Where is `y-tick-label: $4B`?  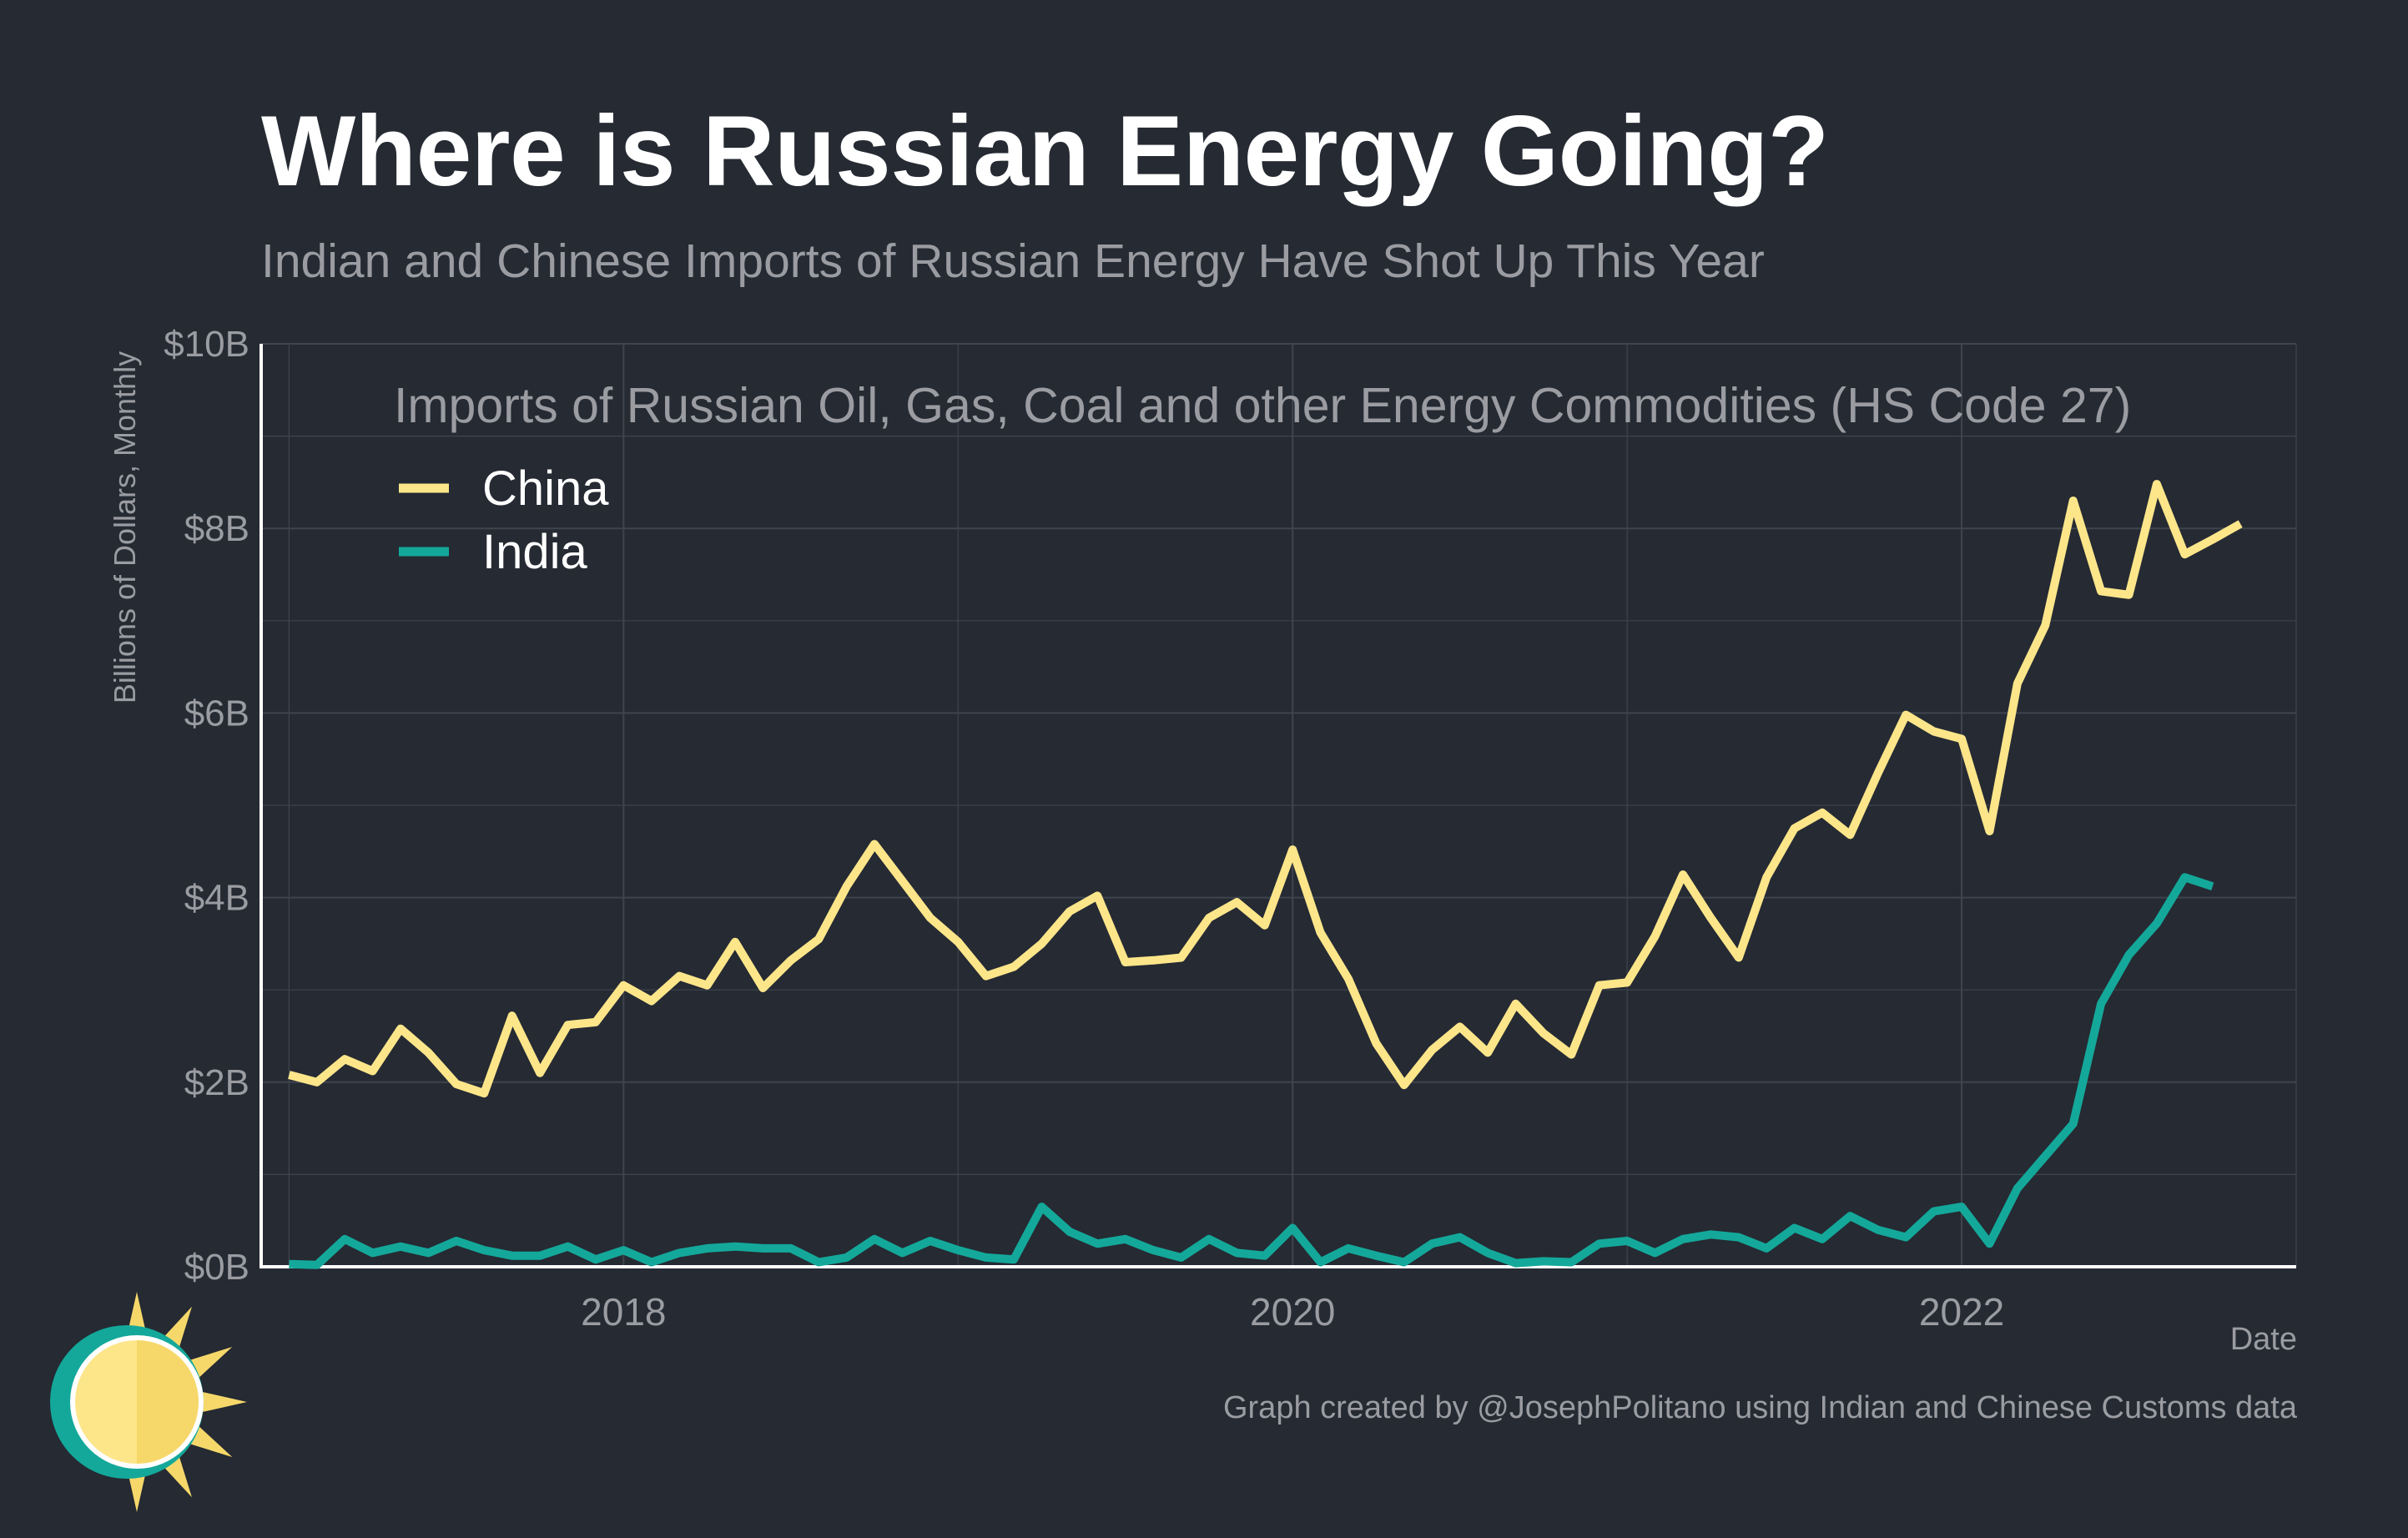 y-tick-label: $4B is located at coordinates (216, 898).